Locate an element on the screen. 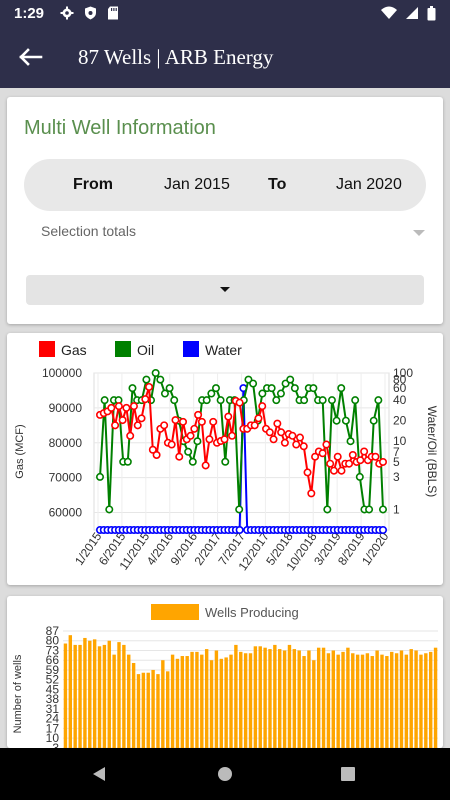  legend-label: Oil is located at coordinates (145, 350).